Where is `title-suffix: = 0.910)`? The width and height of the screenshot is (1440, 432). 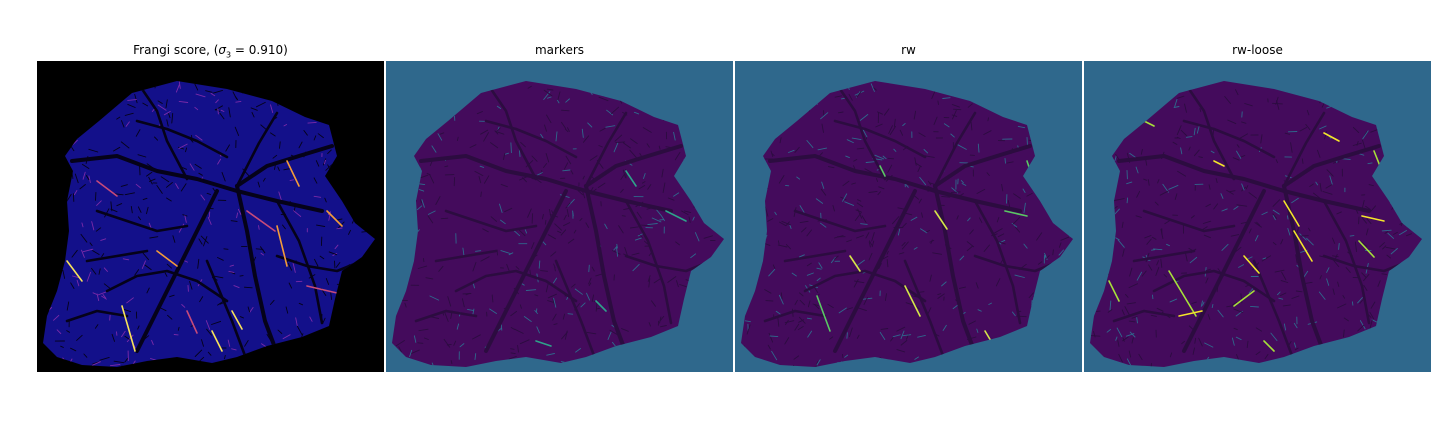 title-suffix: = 0.910) is located at coordinates (259, 50).